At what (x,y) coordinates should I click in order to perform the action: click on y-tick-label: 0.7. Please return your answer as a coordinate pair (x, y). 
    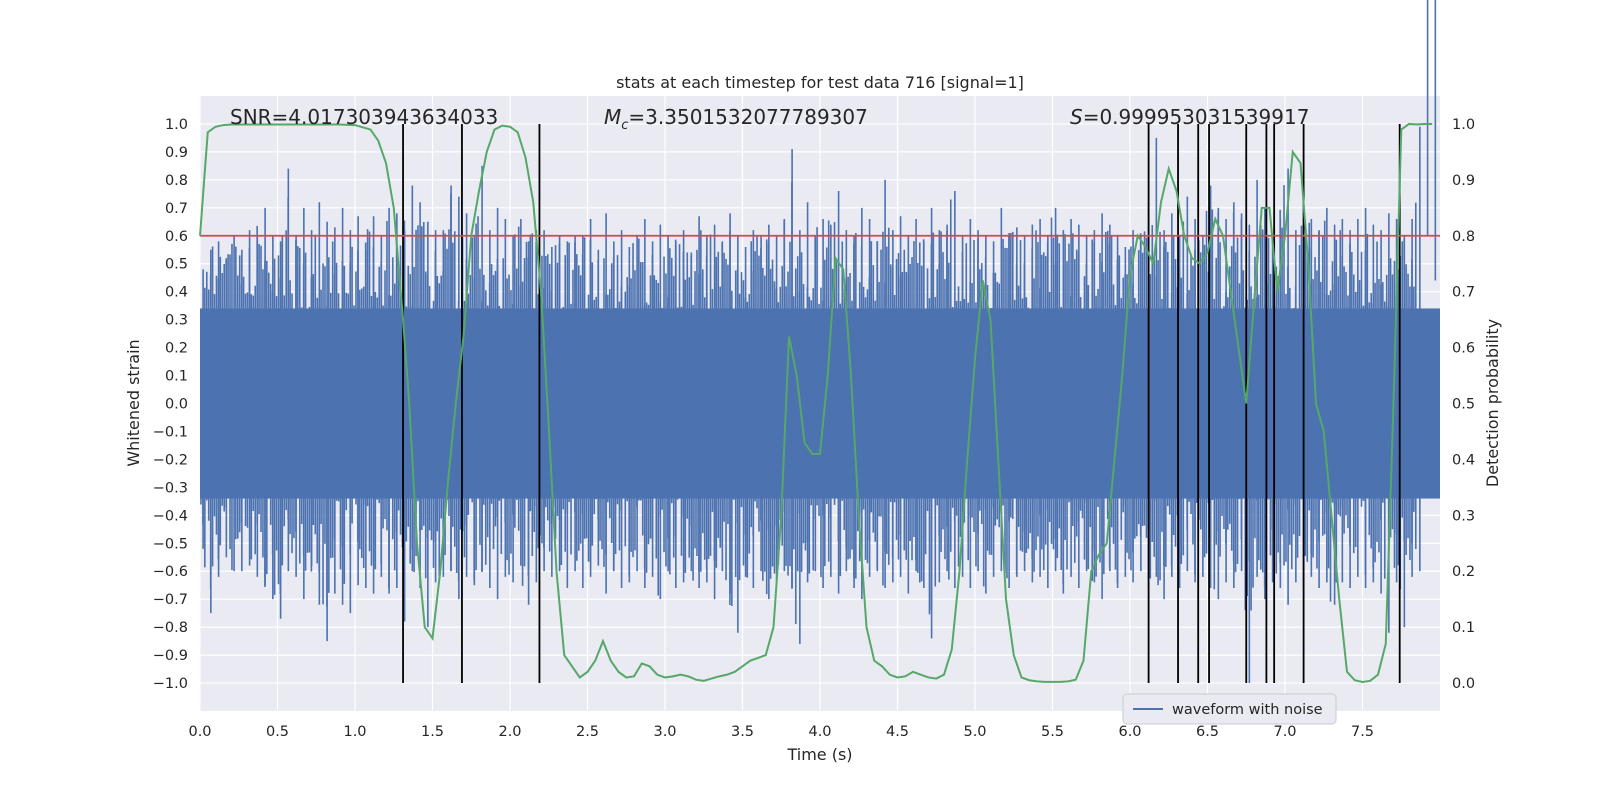
    Looking at the image, I should click on (176, 209).